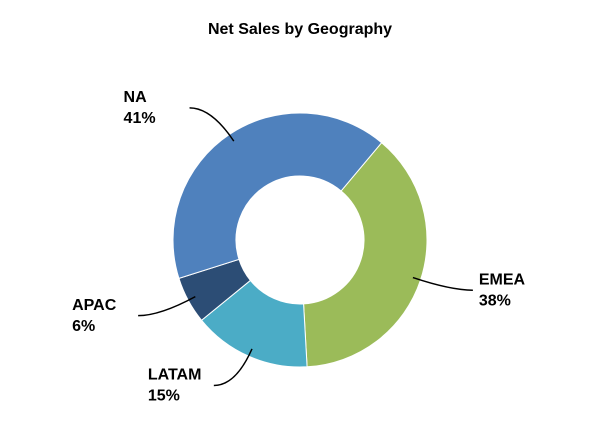 The image size is (600, 440). What do you see at coordinates (136, 97) in the screenshot?
I see `slice-label: NA` at bounding box center [136, 97].